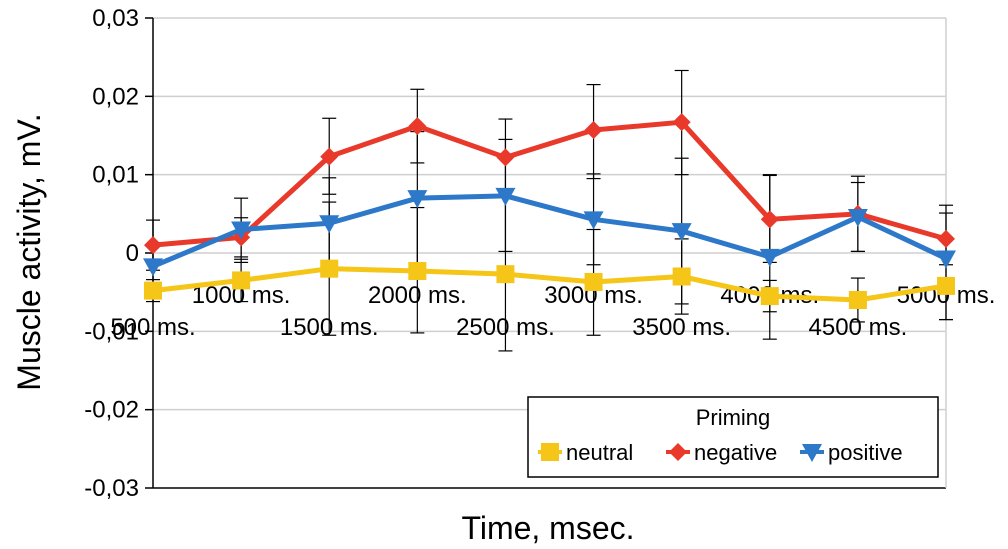 Image resolution: width=1008 pixels, height=549 pixels. Describe the element at coordinates (733, 417) in the screenshot. I see `legend-title: Priming` at that location.